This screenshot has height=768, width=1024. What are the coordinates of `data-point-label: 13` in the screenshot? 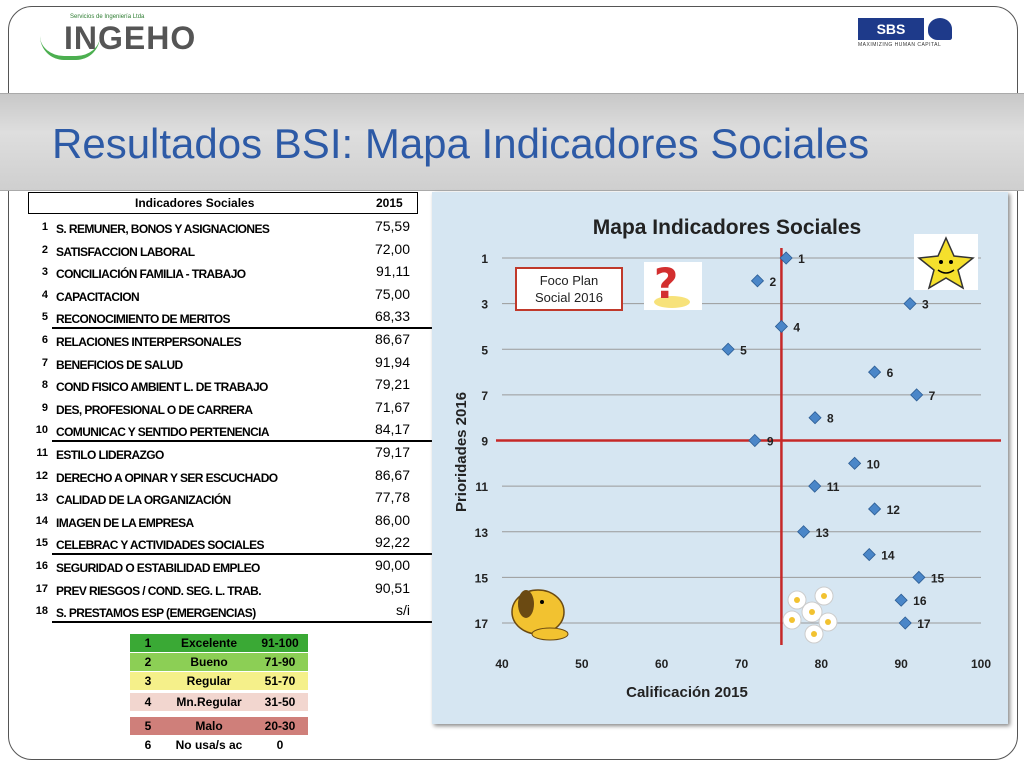 It's located at (823, 533).